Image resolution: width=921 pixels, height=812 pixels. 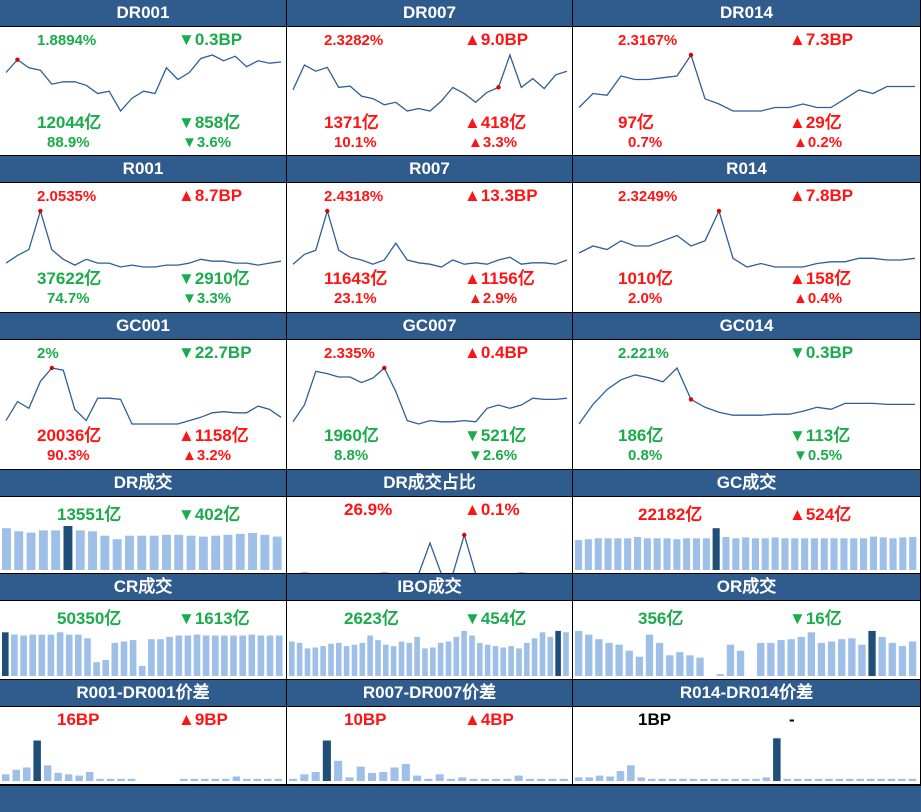 What do you see at coordinates (429, 326) in the screenshot?
I see `panel-title: GC007` at bounding box center [429, 326].